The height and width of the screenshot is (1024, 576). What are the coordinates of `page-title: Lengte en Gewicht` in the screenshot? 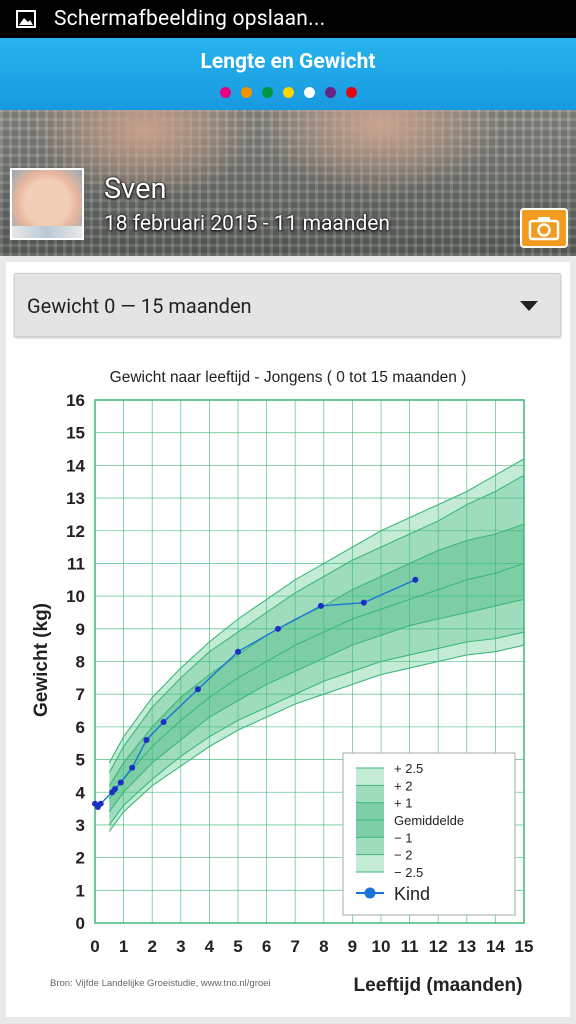 It's located at (288, 62).